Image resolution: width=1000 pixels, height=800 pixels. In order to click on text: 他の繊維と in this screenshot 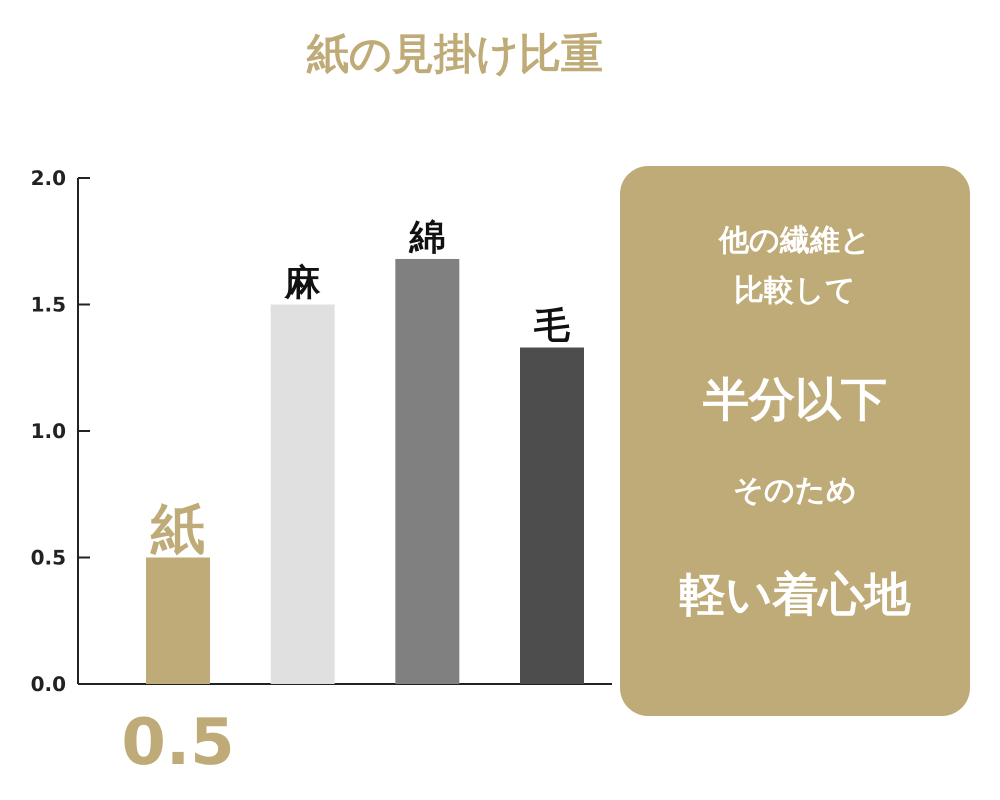, I will do `click(794, 240)`.